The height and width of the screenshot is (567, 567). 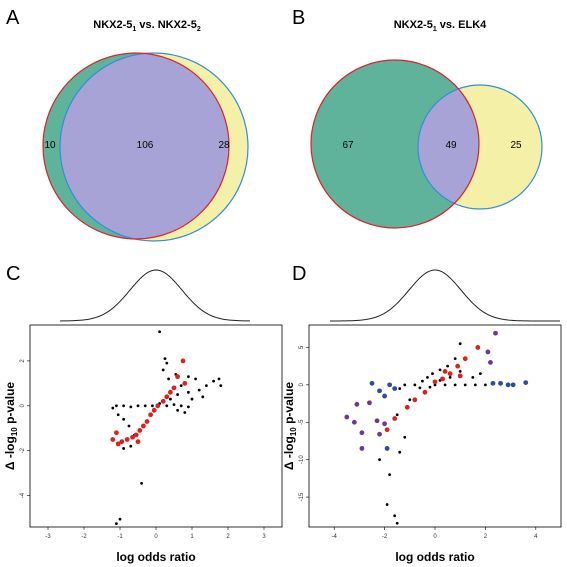 What do you see at coordinates (302, 422) in the screenshot?
I see `y-tick-label: -5` at bounding box center [302, 422].